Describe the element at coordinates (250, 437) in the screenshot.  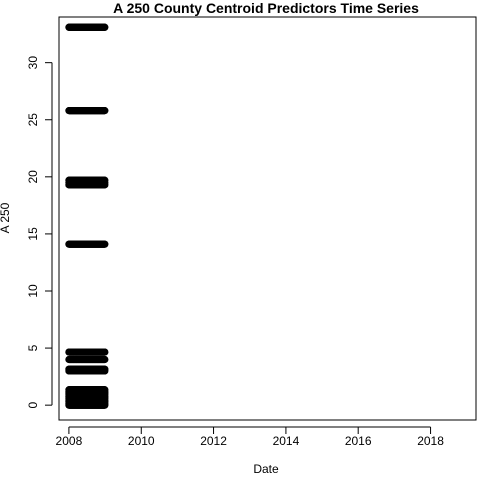
I see `x-axis: 2008 2010 2012 2014 2016 2018` at that location.